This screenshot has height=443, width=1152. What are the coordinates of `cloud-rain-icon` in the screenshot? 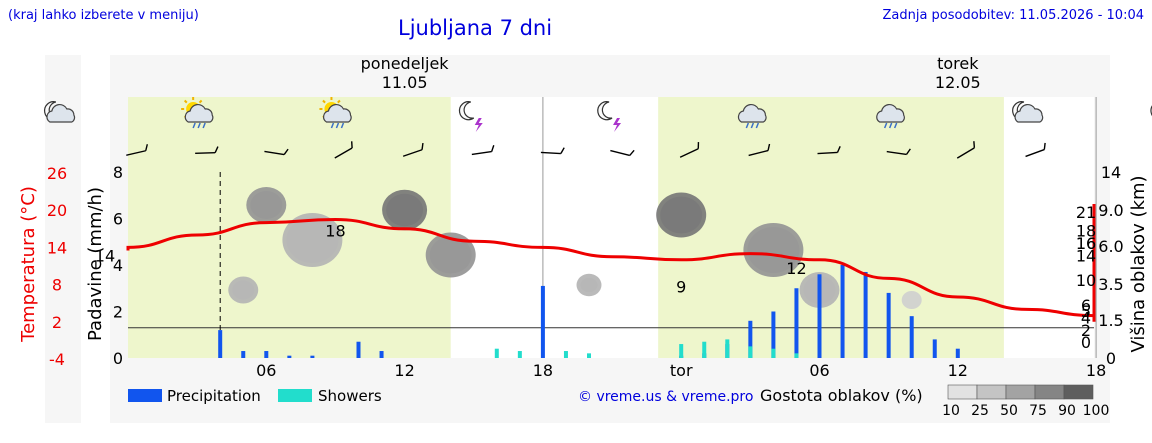 It's located at (890, 116).